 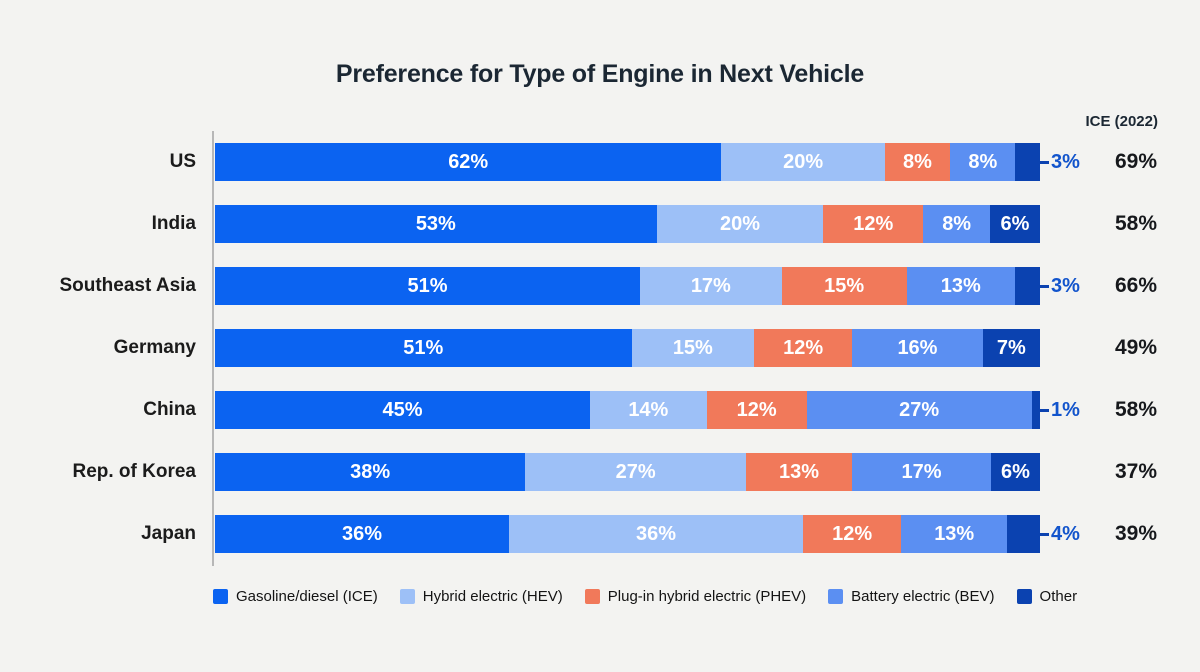 What do you see at coordinates (1135, 471) in the screenshot?
I see `ice-2022-value: 37%` at bounding box center [1135, 471].